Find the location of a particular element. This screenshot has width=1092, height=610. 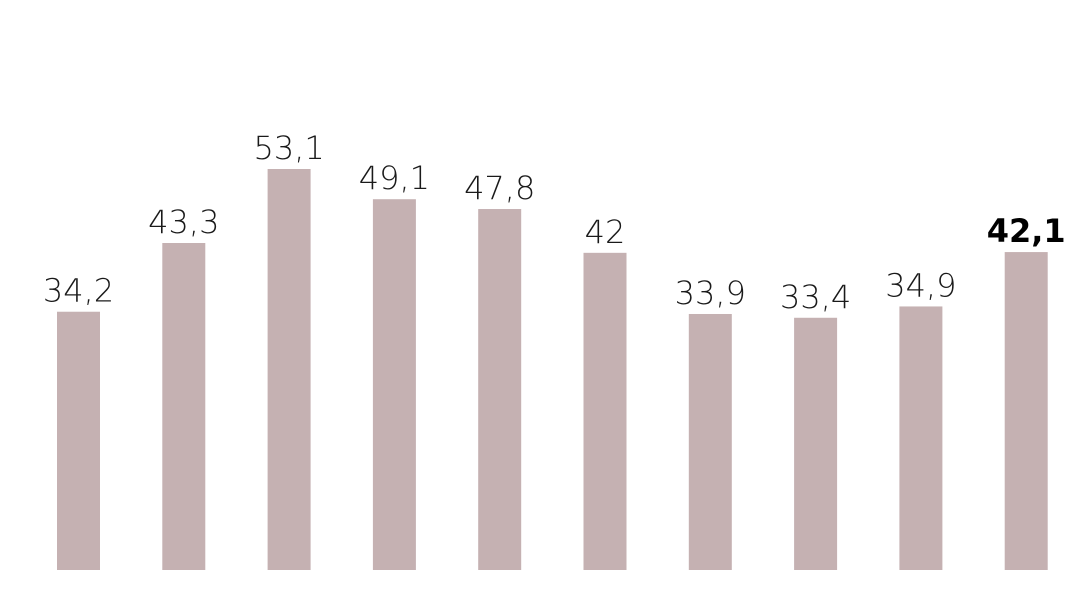

value-label: 42,1 is located at coordinates (1026, 231).